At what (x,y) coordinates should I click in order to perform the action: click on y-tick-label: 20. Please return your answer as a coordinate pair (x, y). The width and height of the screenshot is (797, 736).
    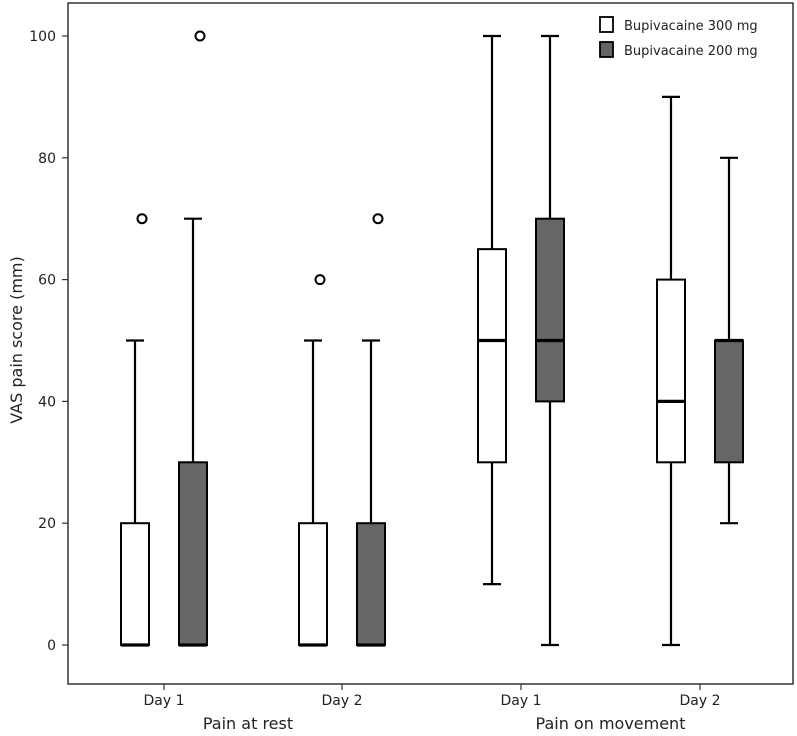
    Looking at the image, I should click on (47, 524).